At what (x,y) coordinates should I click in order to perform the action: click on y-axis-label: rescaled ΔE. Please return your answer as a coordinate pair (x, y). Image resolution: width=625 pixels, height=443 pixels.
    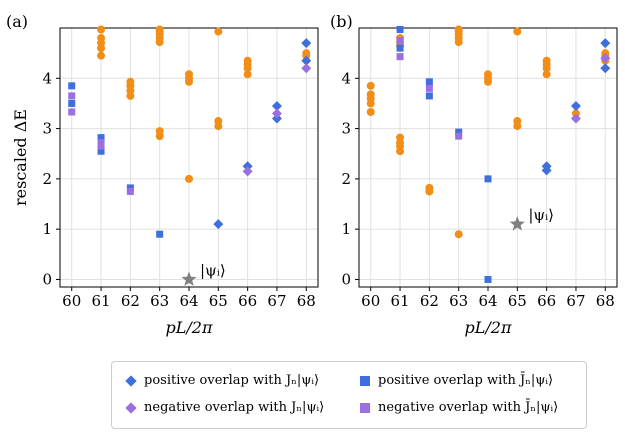
    Looking at the image, I should click on (20, 157).